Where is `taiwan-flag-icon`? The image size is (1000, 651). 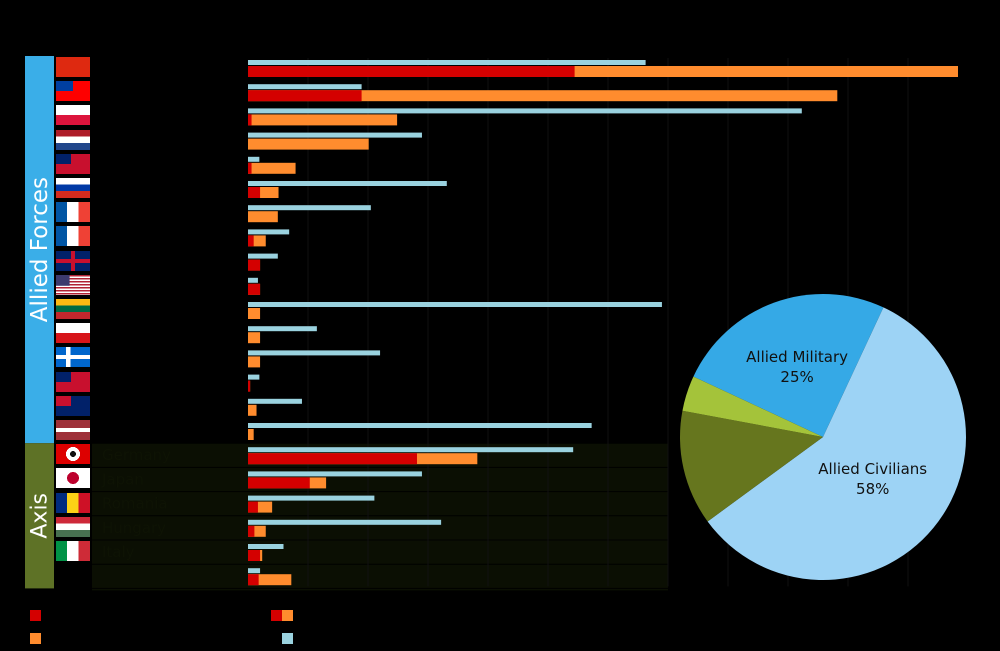 taiwan-flag-icon is located at coordinates (73, 91).